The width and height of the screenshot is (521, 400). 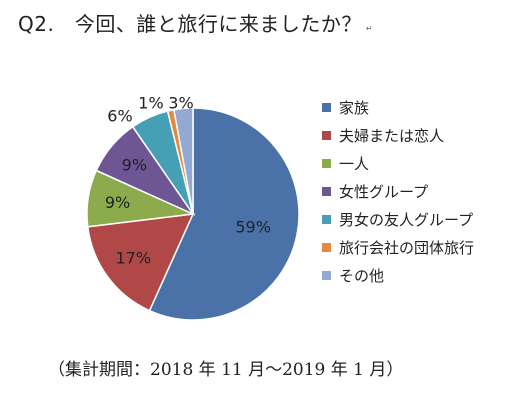 What do you see at coordinates (119, 116) in the screenshot?
I see `pie-data-label-5: 6%` at bounding box center [119, 116].